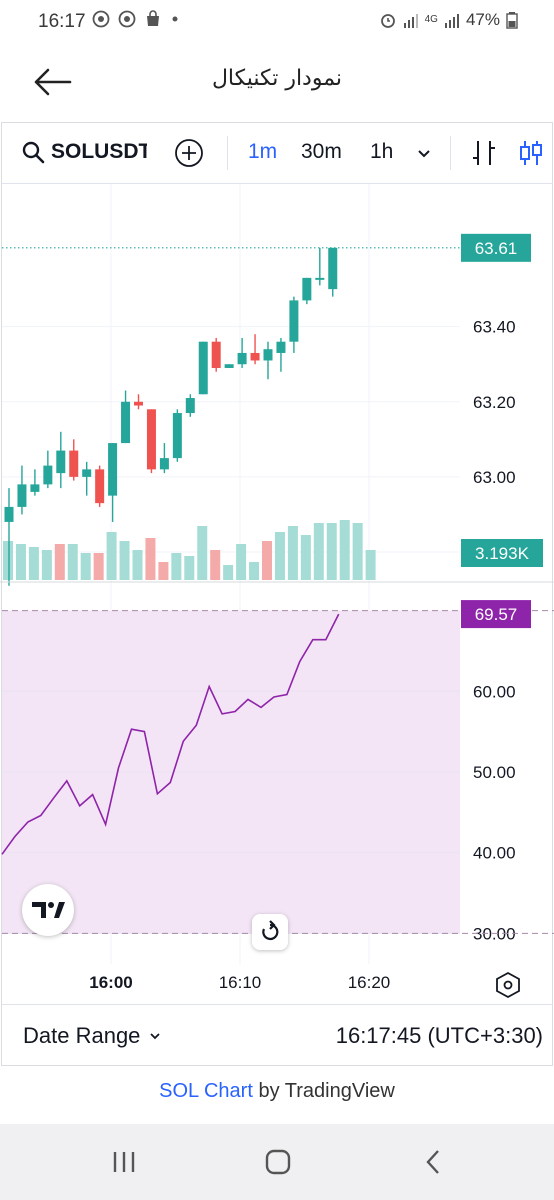 The image size is (554, 1200). Describe the element at coordinates (136, 19) in the screenshot. I see `status-notification-icons` at that location.